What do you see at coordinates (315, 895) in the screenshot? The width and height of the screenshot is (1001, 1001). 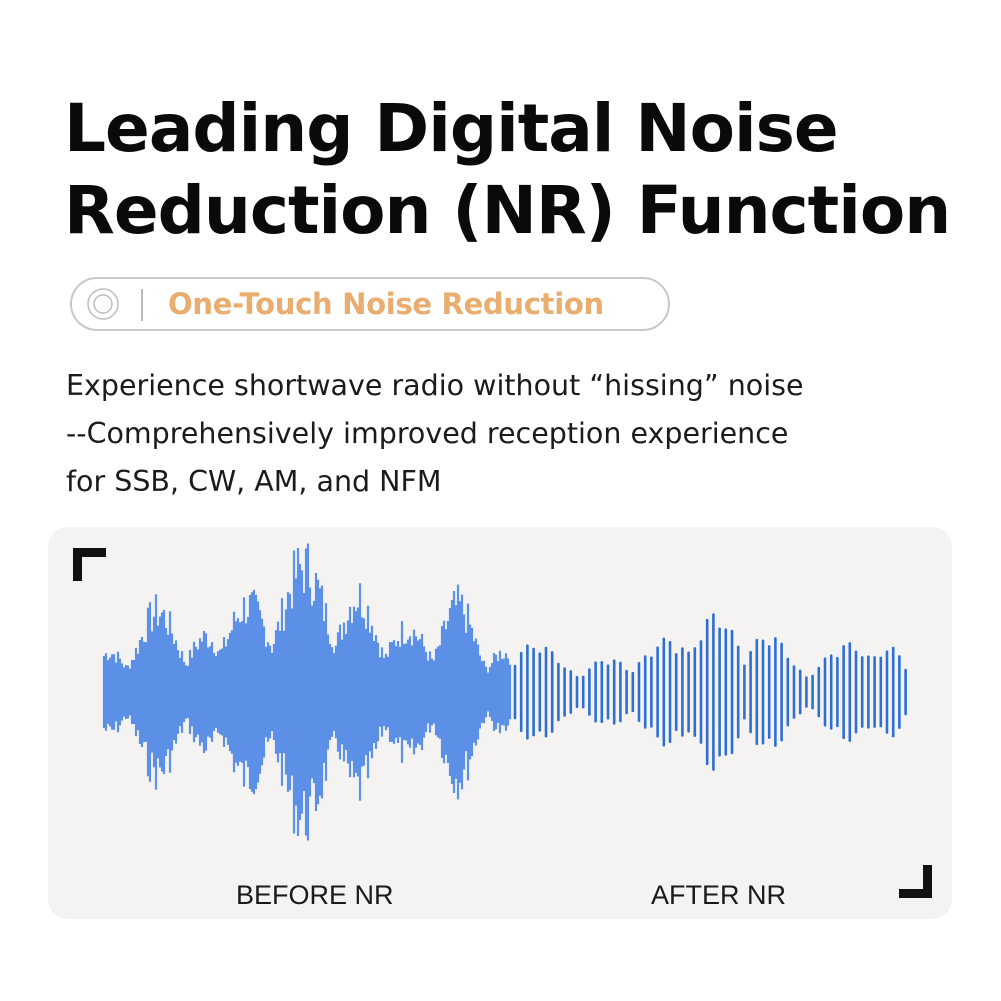 I see `before-nr-label: BEFORE NR` at bounding box center [315, 895].